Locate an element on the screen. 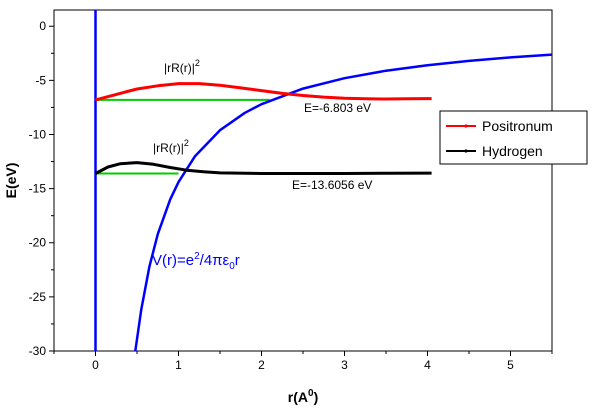  positronium-energy-label: E=-6.803 eV is located at coordinates (337, 108).